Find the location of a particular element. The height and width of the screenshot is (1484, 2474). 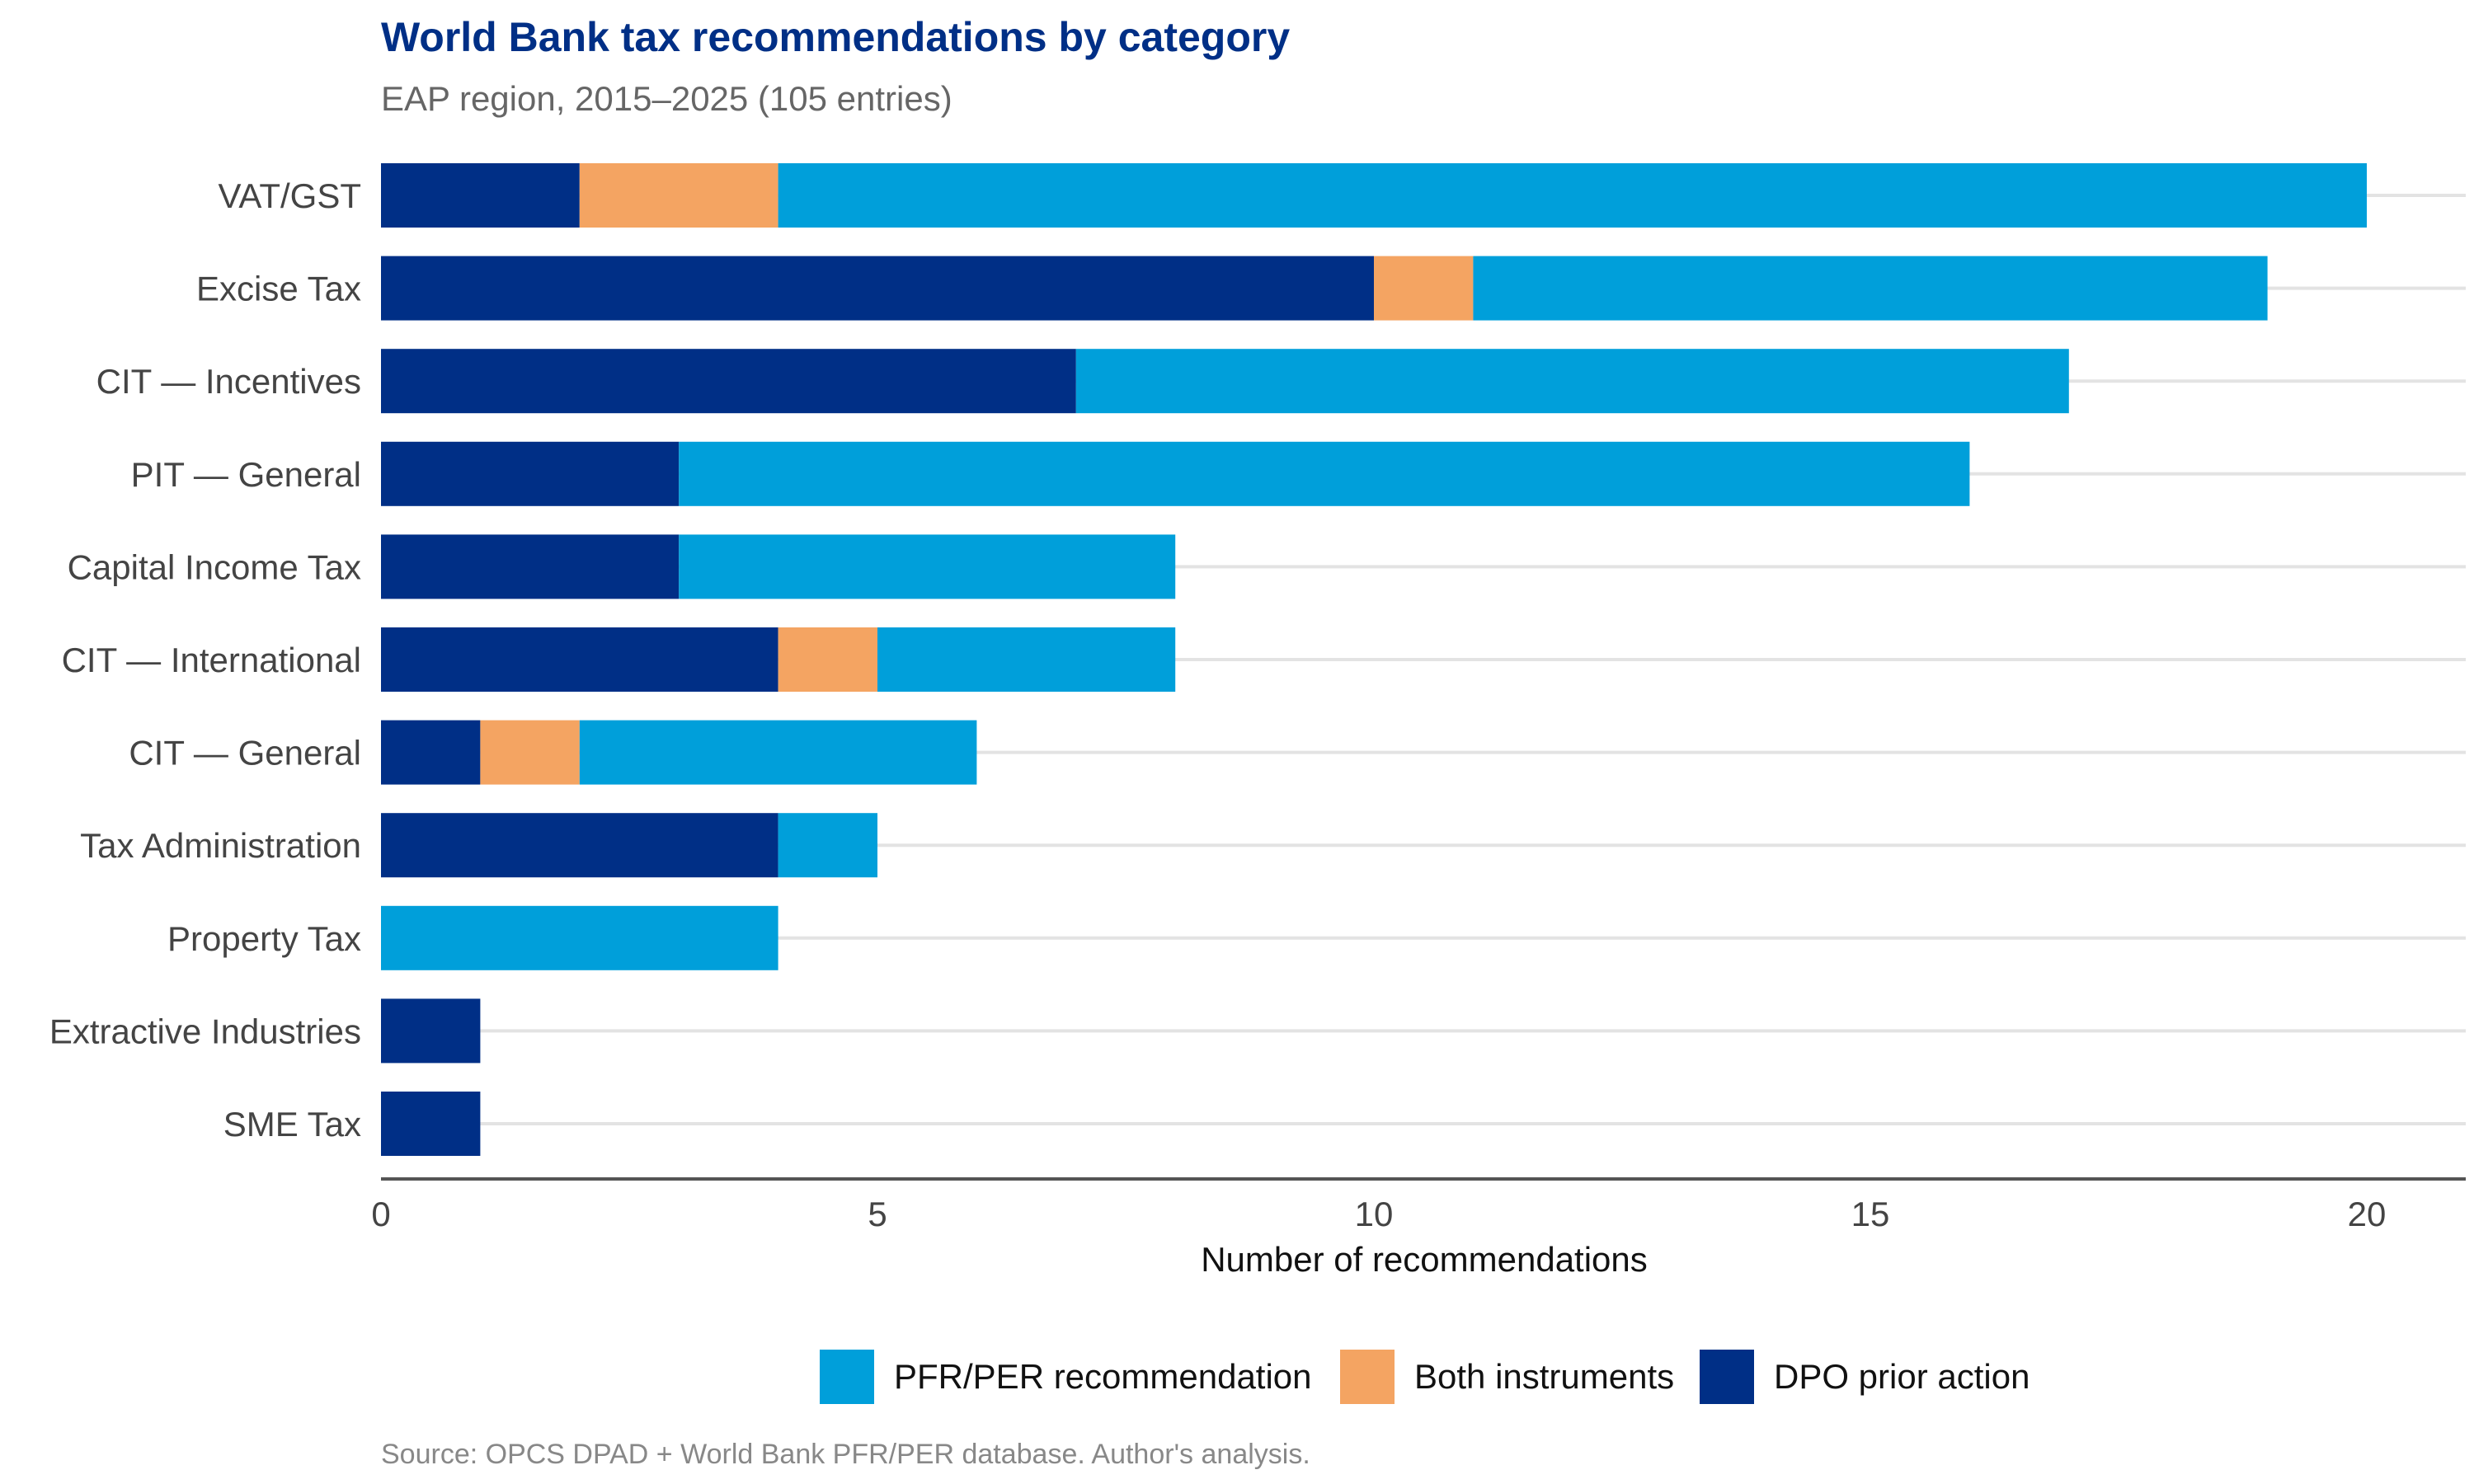

category-label: VAT/GST is located at coordinates (290, 195).